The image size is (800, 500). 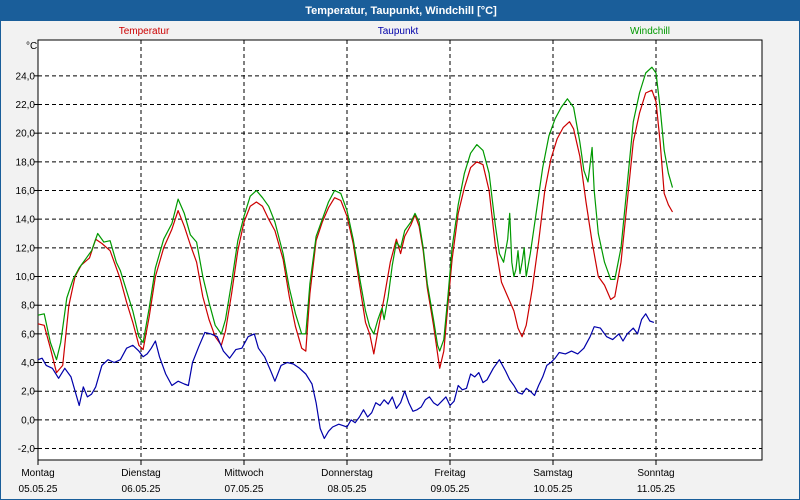 I want to click on y-tick-label: 22,0, so click(x=26, y=105).